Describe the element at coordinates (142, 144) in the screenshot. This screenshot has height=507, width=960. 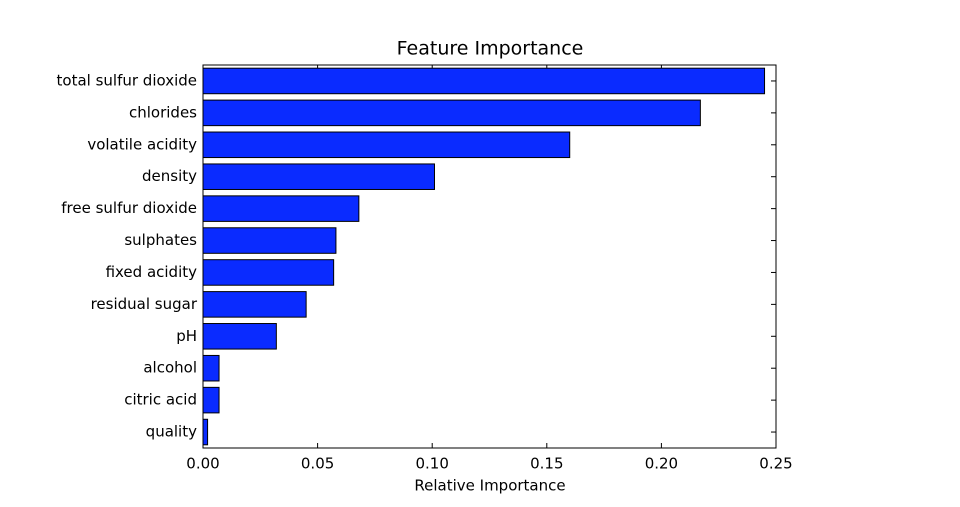
I see `y-tick-label: volatile acidity` at that location.